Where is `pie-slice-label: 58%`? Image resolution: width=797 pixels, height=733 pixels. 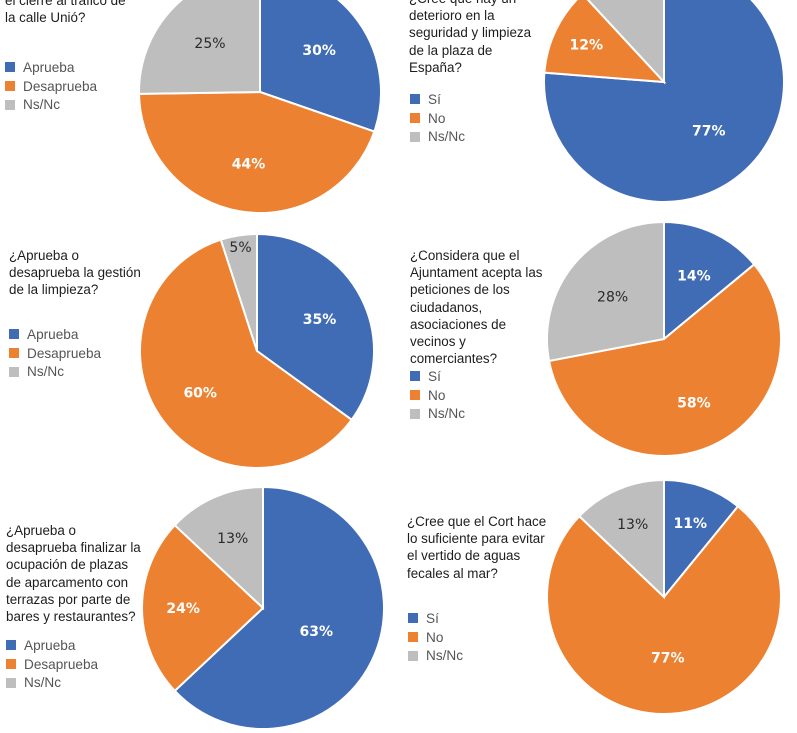
pie-slice-label: 58% is located at coordinates (694, 404).